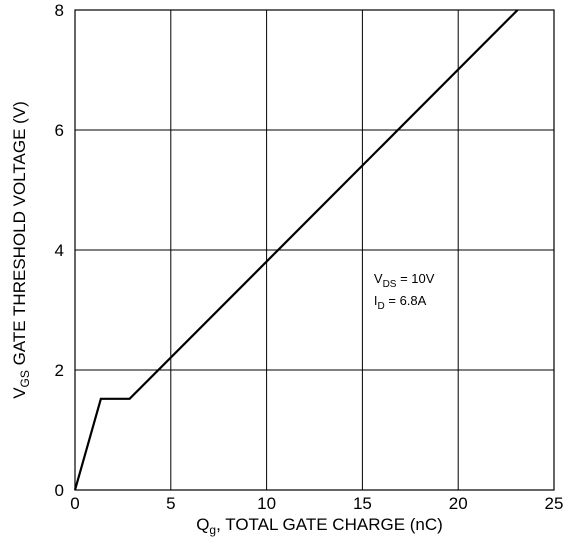 The image size is (579, 545). Describe the element at coordinates (170, 503) in the screenshot. I see `x-tick-label: 5` at that location.